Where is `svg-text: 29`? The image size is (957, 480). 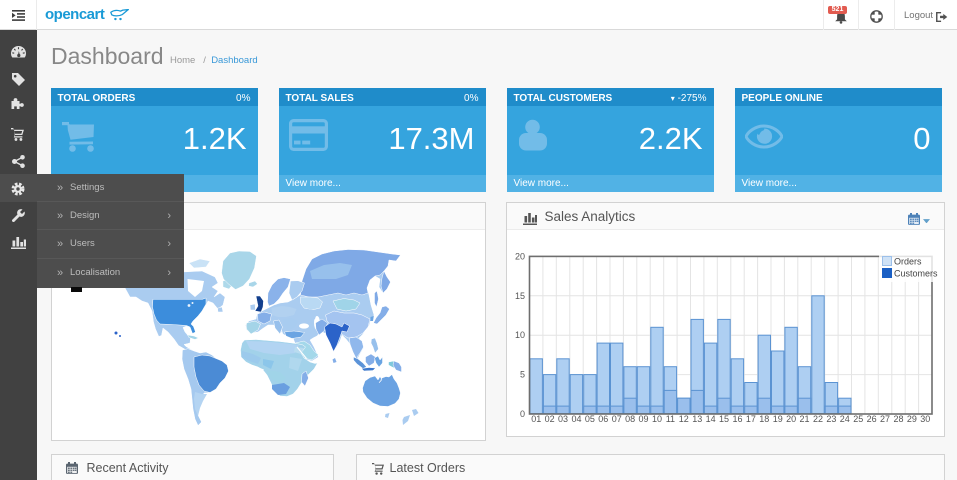 svg-text: 29 is located at coordinates (911, 419).